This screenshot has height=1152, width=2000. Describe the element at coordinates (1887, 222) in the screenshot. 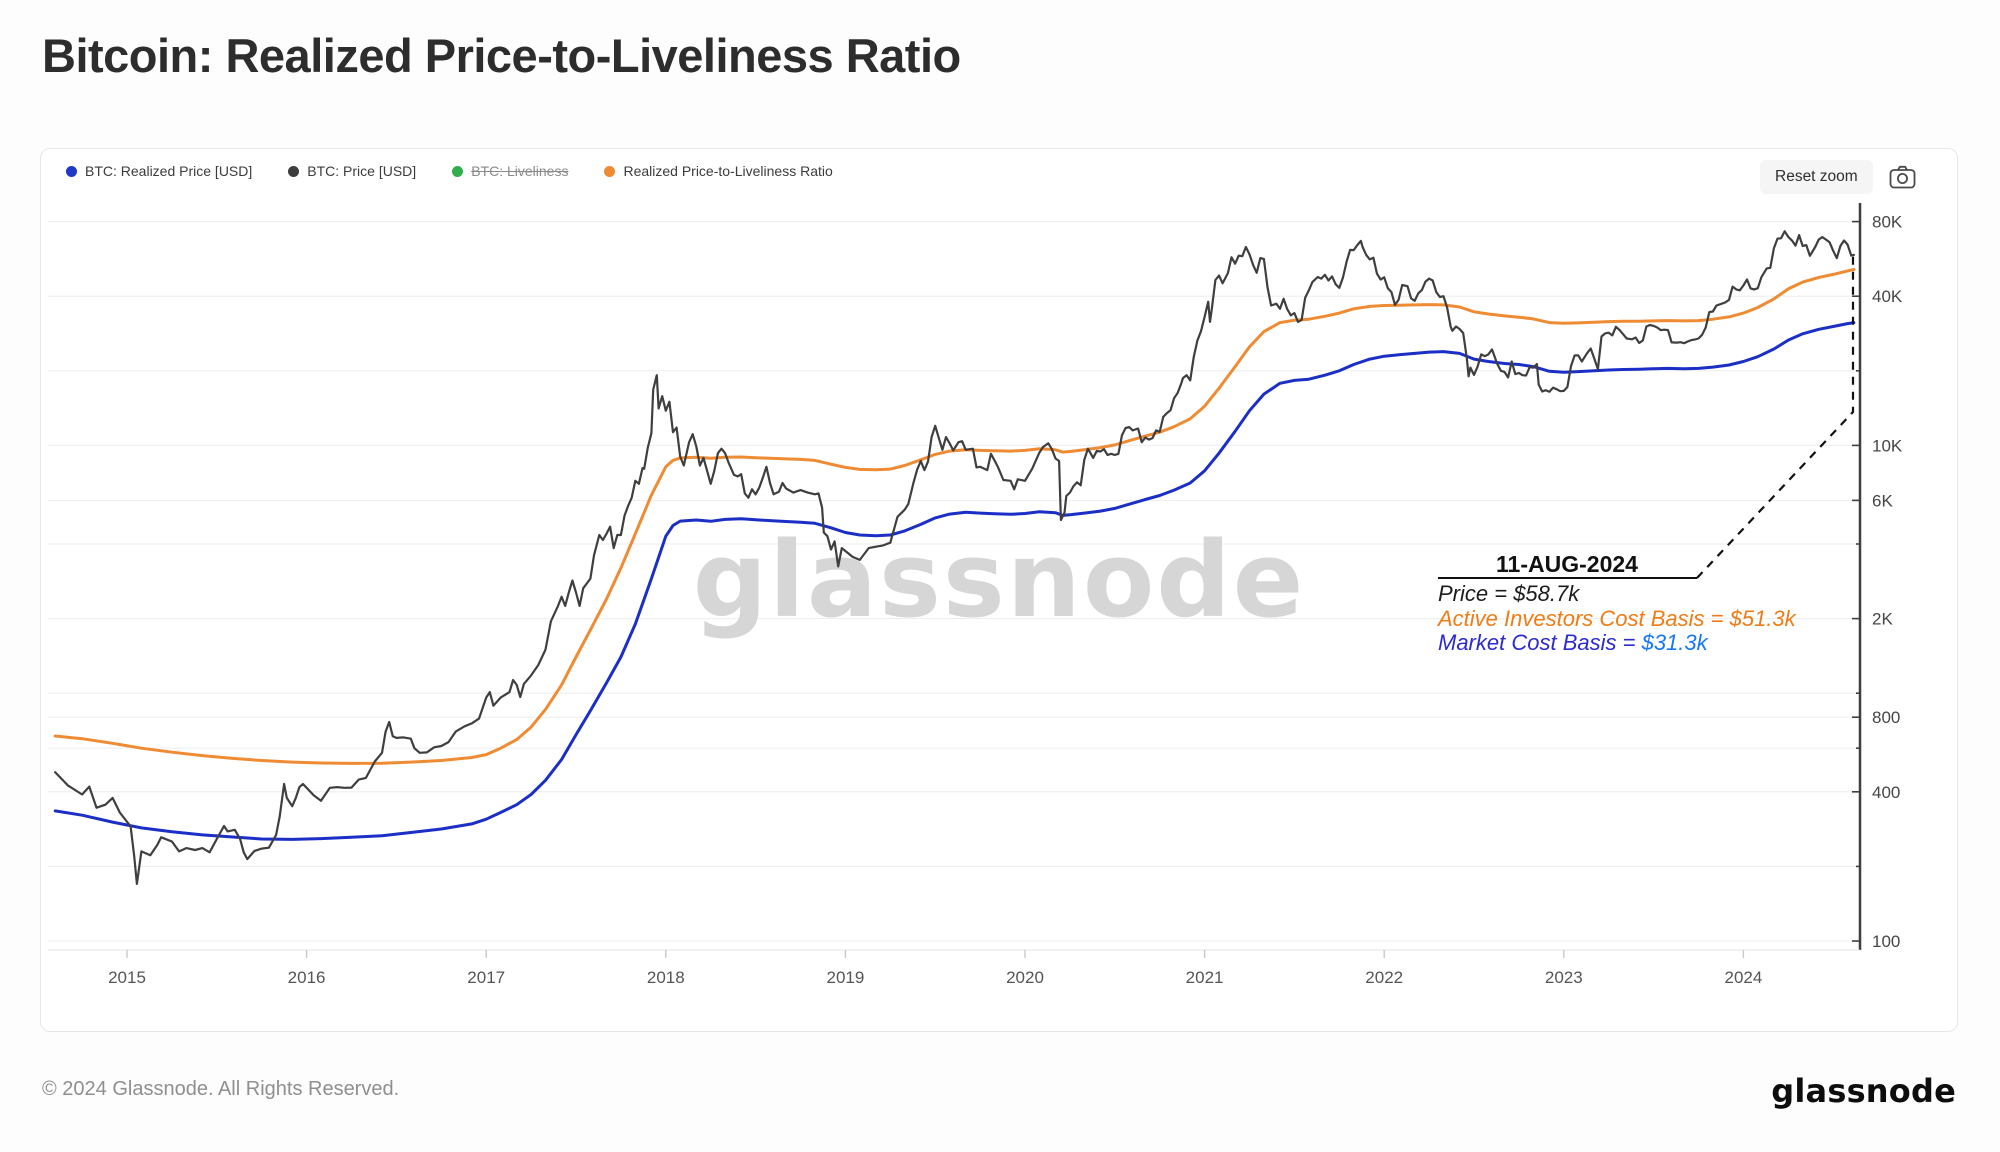

I see `y-tick-label: 80K` at that location.